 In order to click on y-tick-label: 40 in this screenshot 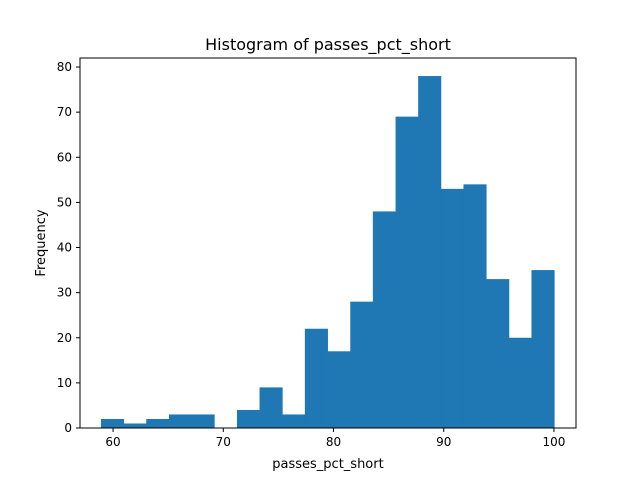, I will do `click(64, 248)`.